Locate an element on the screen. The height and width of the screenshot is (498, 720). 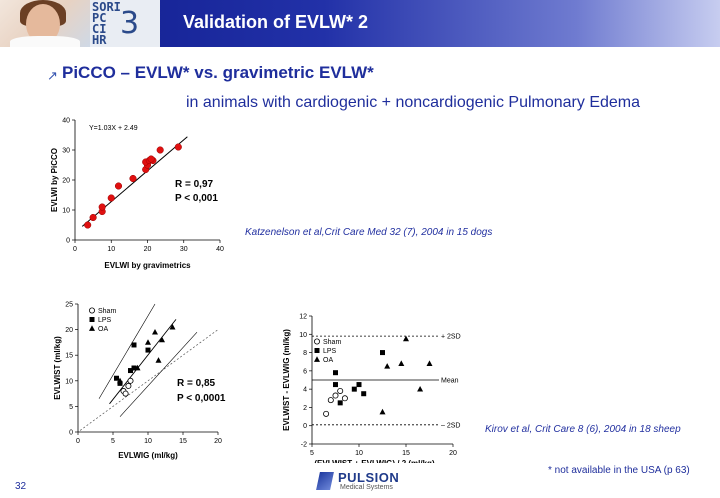
reference-label: + 2SD is located at coordinates (451, 337).